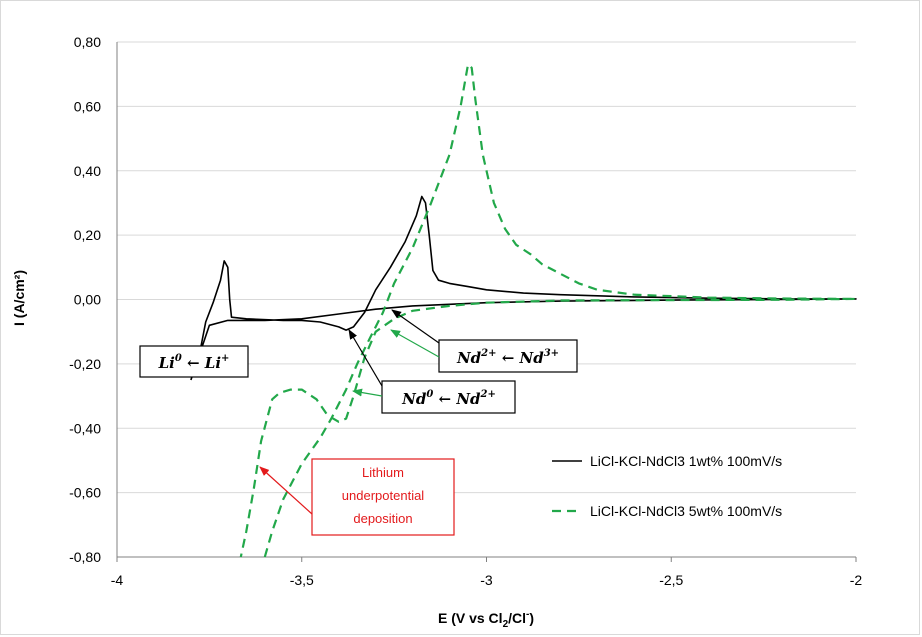 This screenshot has width=922, height=637. I want to click on x-tick-label: -4, so click(117, 580).